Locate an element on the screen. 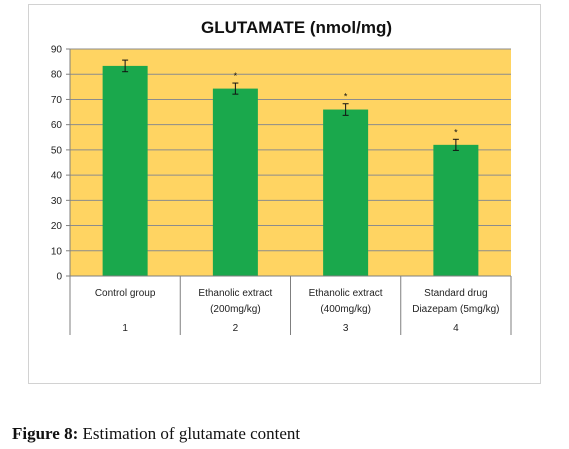 The width and height of the screenshot is (569, 449). y-tick-label: 20 is located at coordinates (57, 226).